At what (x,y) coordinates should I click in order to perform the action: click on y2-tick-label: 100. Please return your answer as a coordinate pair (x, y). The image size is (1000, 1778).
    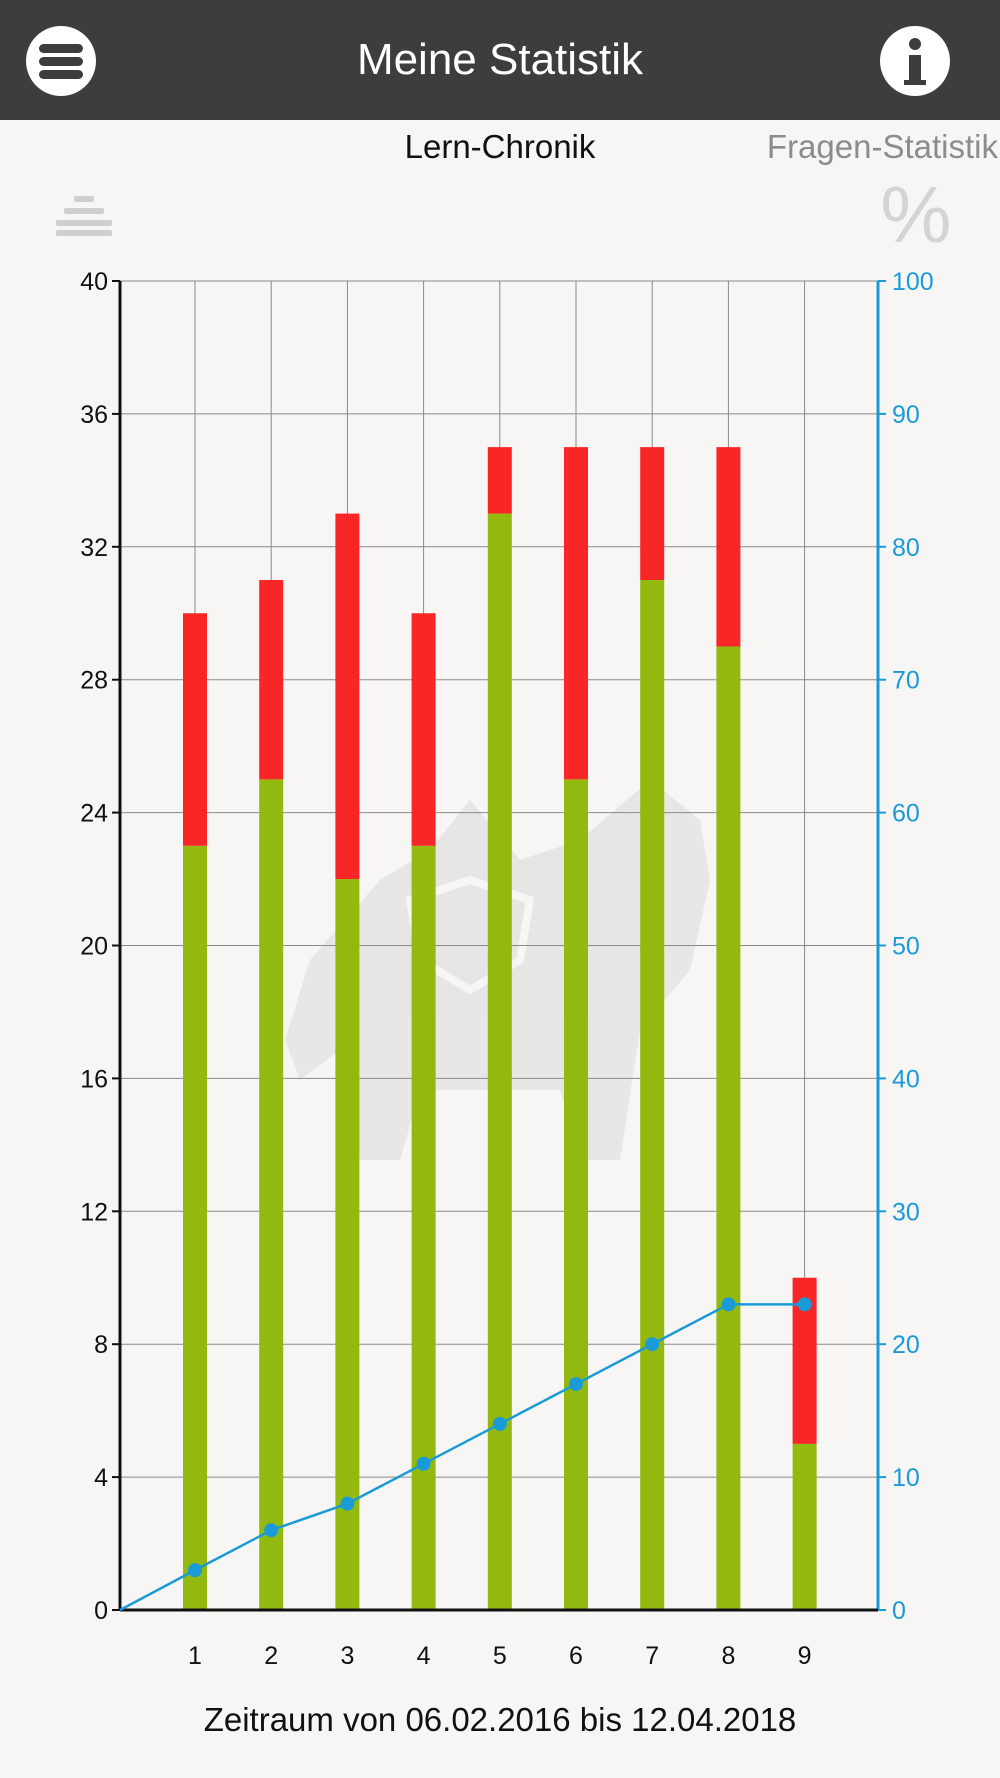
    Looking at the image, I should click on (913, 282).